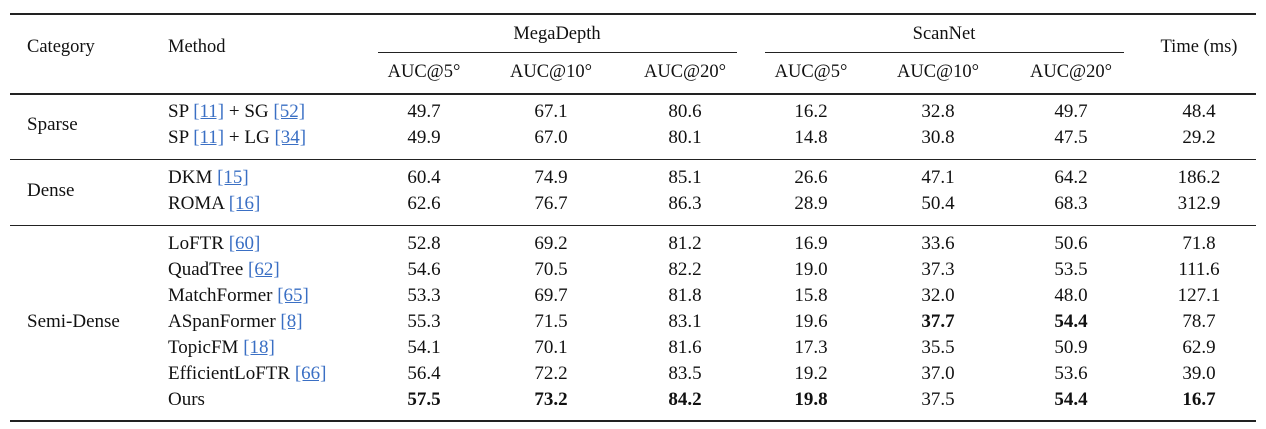 The width and height of the screenshot is (1266, 429). What do you see at coordinates (233, 177) in the screenshot?
I see `citation-link: [15]` at bounding box center [233, 177].